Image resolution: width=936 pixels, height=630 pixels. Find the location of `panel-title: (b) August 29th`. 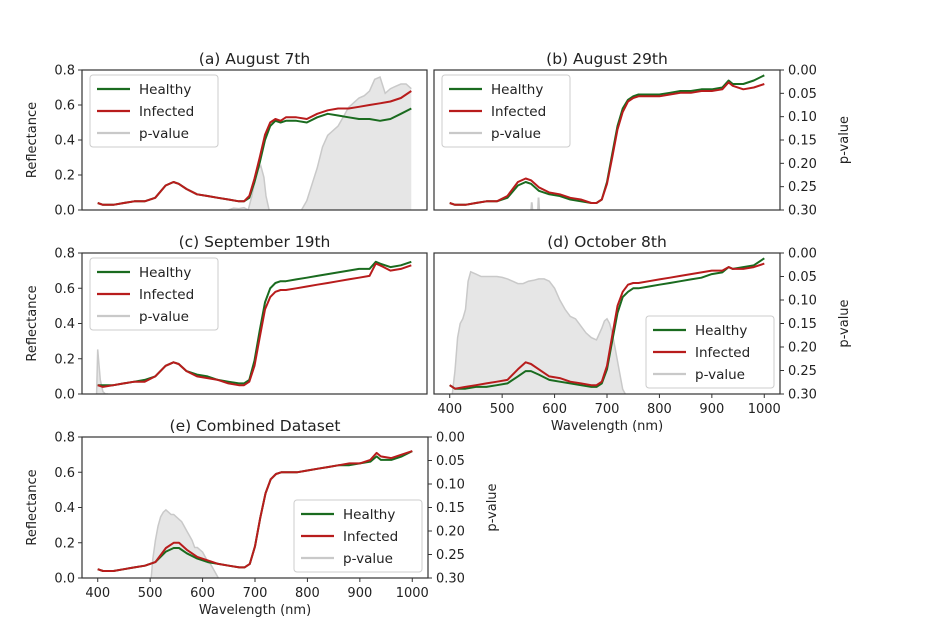

panel-title: (b) August 29th is located at coordinates (607, 59).